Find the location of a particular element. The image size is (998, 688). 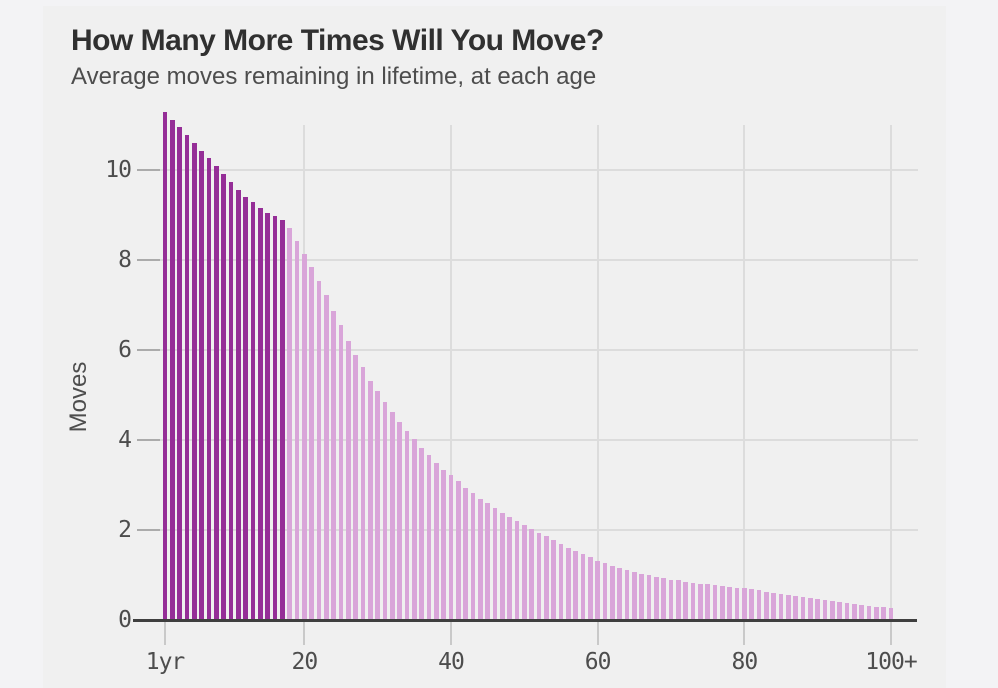

x-tick-label: 60 is located at coordinates (598, 662).